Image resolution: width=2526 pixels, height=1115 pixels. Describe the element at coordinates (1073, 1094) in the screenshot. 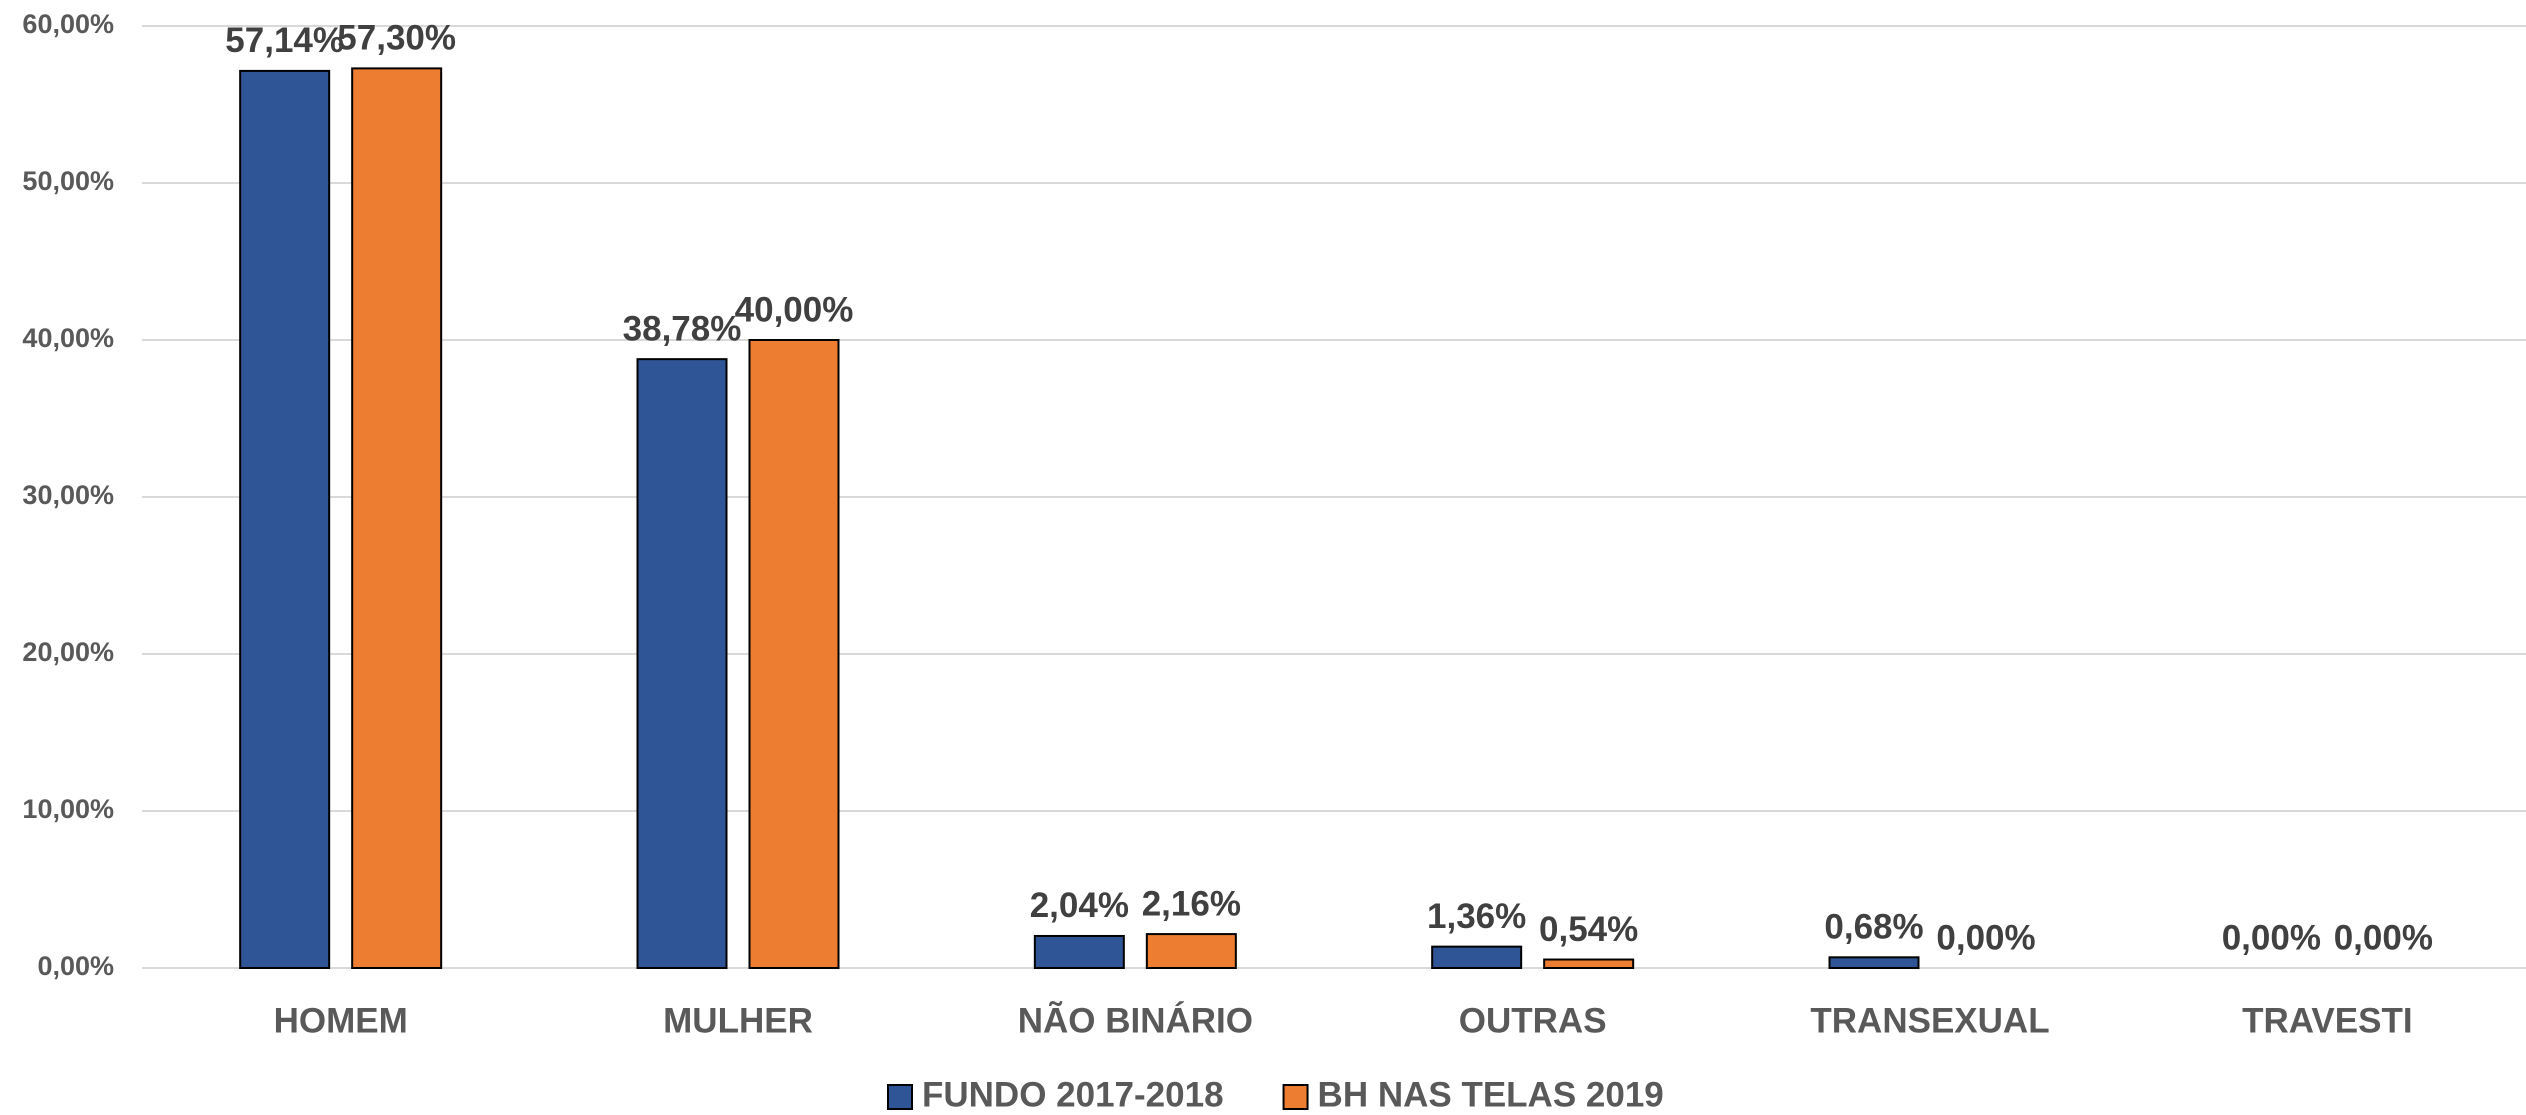

I see `legend-label: FUNDO 2017-2018` at that location.